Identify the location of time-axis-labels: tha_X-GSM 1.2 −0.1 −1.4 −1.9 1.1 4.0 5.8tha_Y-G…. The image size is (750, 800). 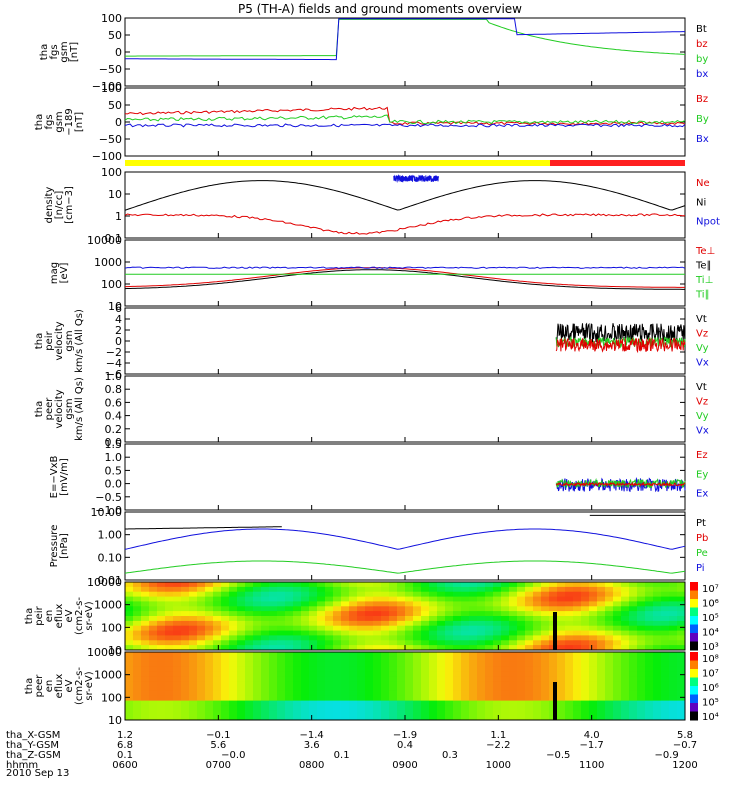
(352, 750).